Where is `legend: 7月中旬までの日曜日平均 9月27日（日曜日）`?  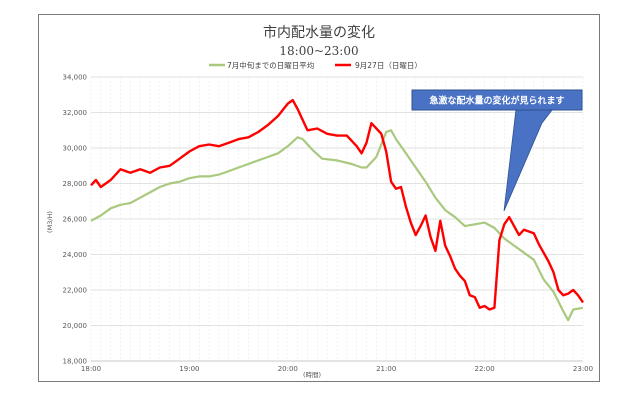
legend: 7月中旬までの日曜日平均 9月27日（日曜日） is located at coordinates (315, 65).